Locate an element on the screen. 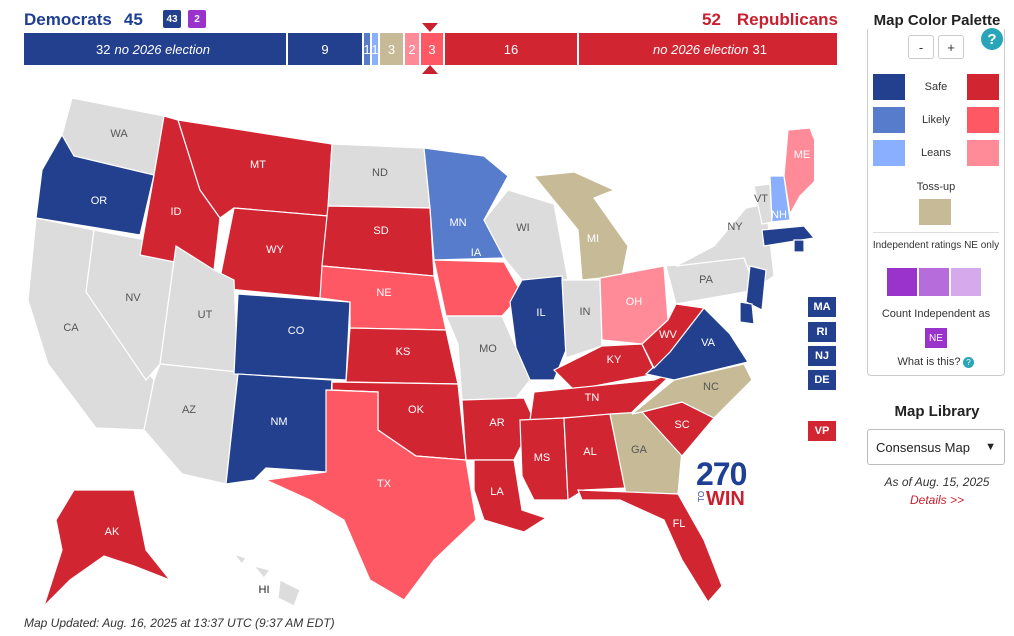  state-ms is located at coordinates (544, 459).